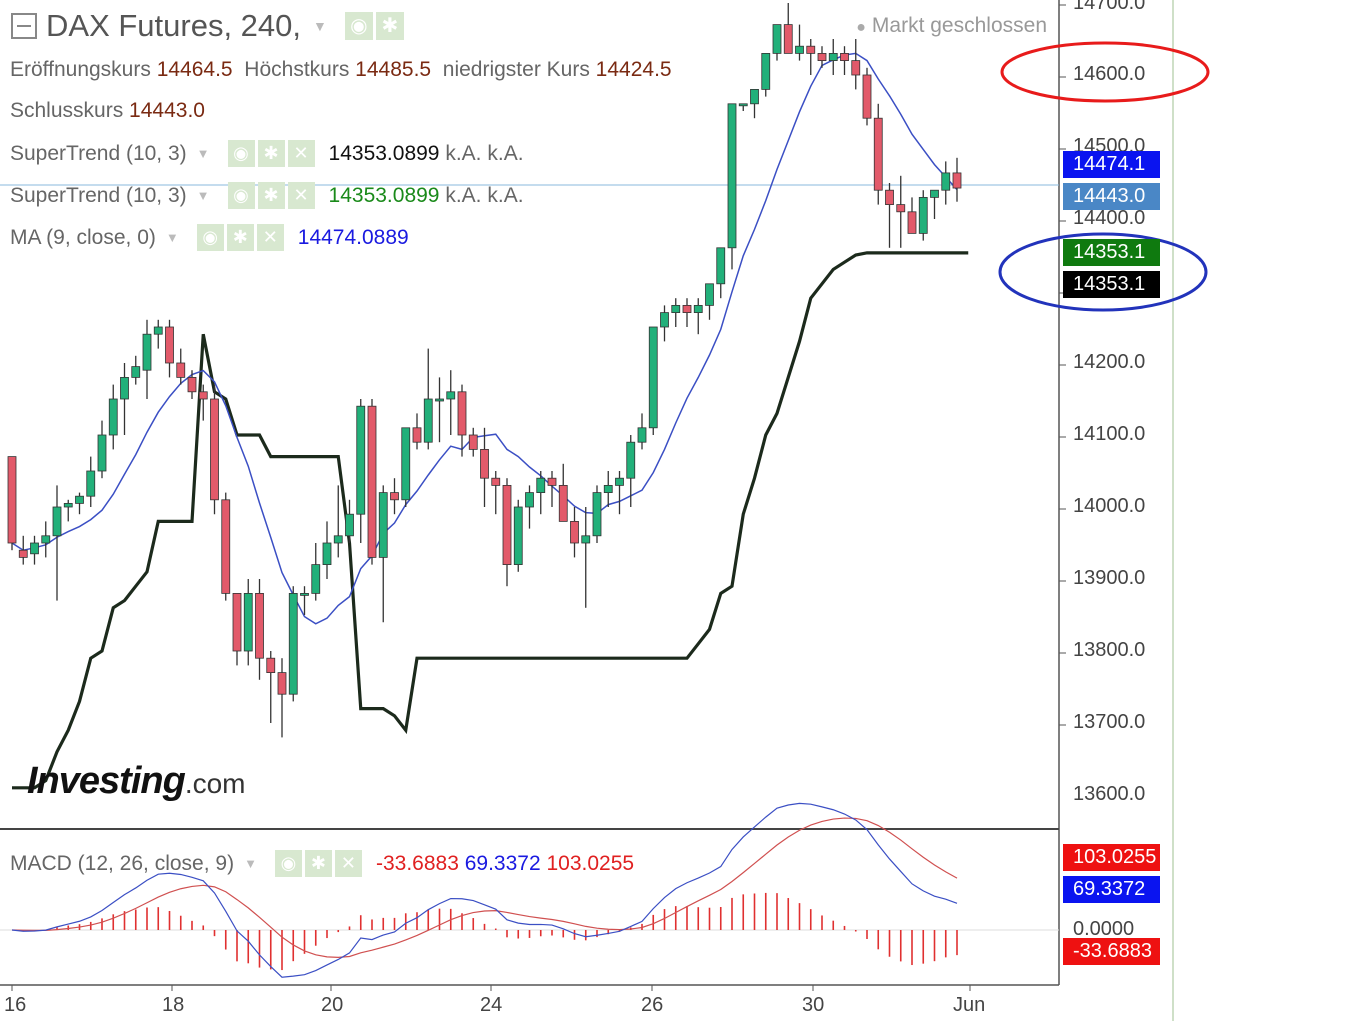  I want to click on macd-pane, so click(529, 890).